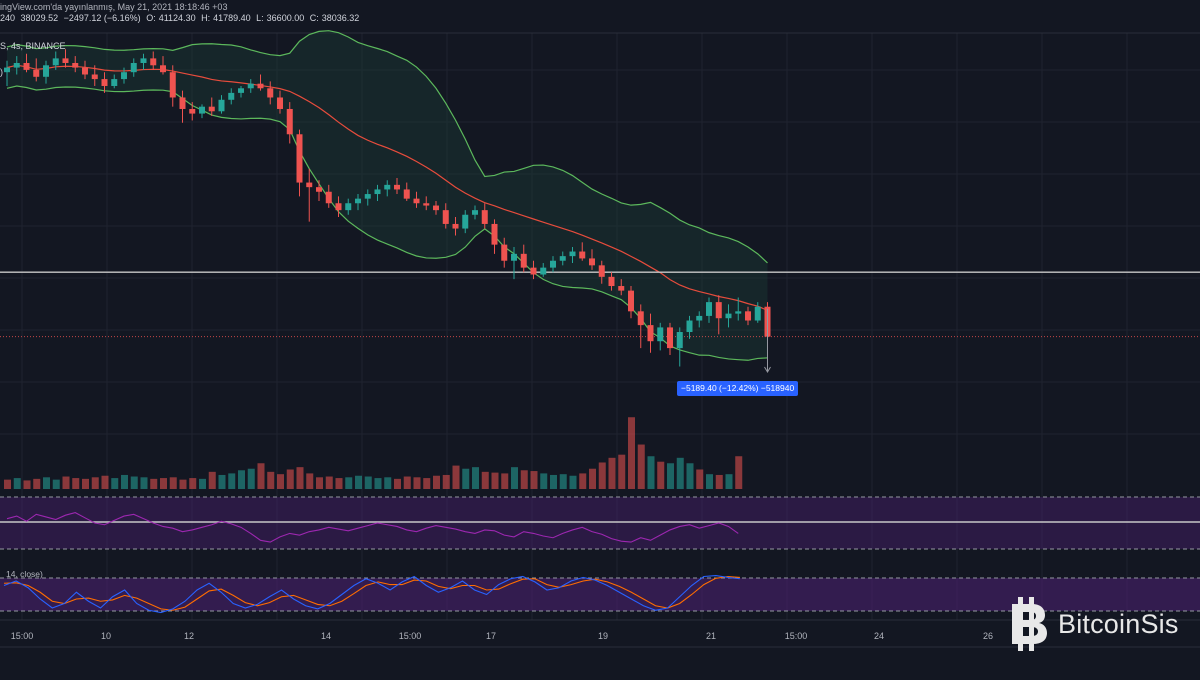 The width and height of the screenshot is (1200, 680). Describe the element at coordinates (8, 18) in the screenshot. I see `interval: 240` at that location.